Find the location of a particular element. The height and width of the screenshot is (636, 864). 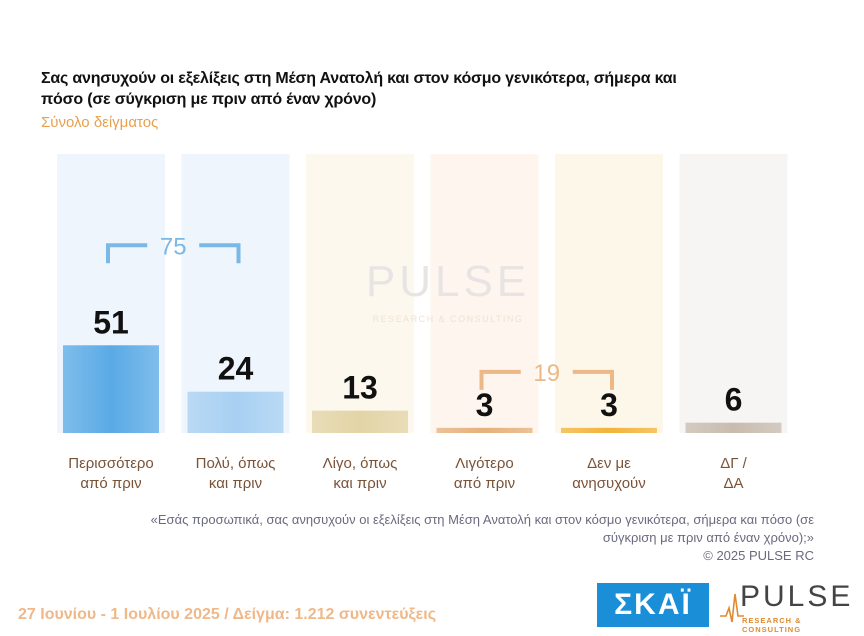

category-label-2-1: και πριν is located at coordinates (359, 483).